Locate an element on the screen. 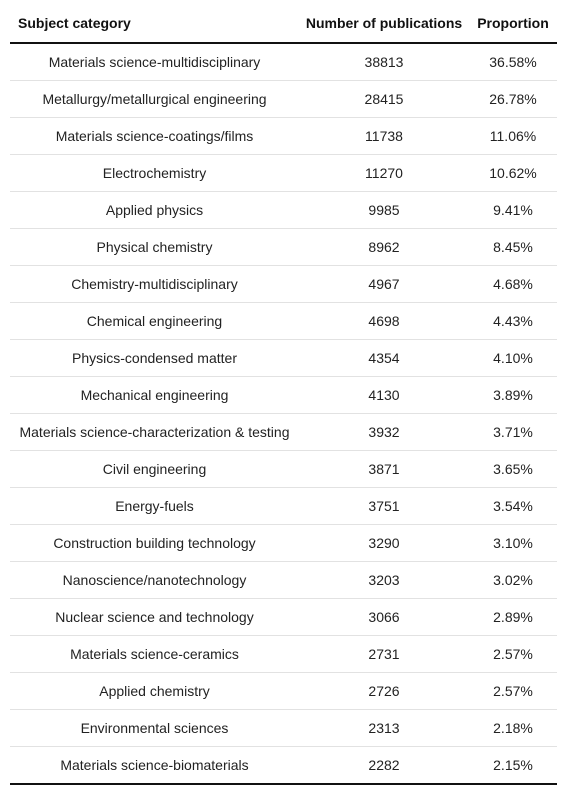 The image size is (566, 793). cell-number-of-publications: 11270 is located at coordinates (384, 173).